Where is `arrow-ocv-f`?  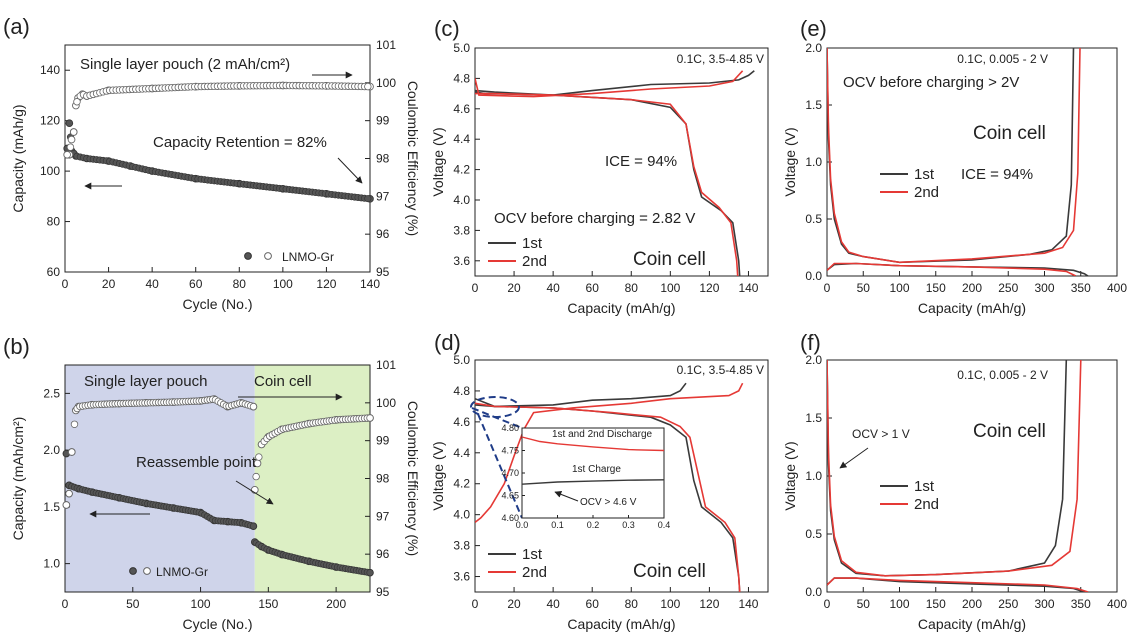
arrow-ocv-f is located at coordinates (854, 458).